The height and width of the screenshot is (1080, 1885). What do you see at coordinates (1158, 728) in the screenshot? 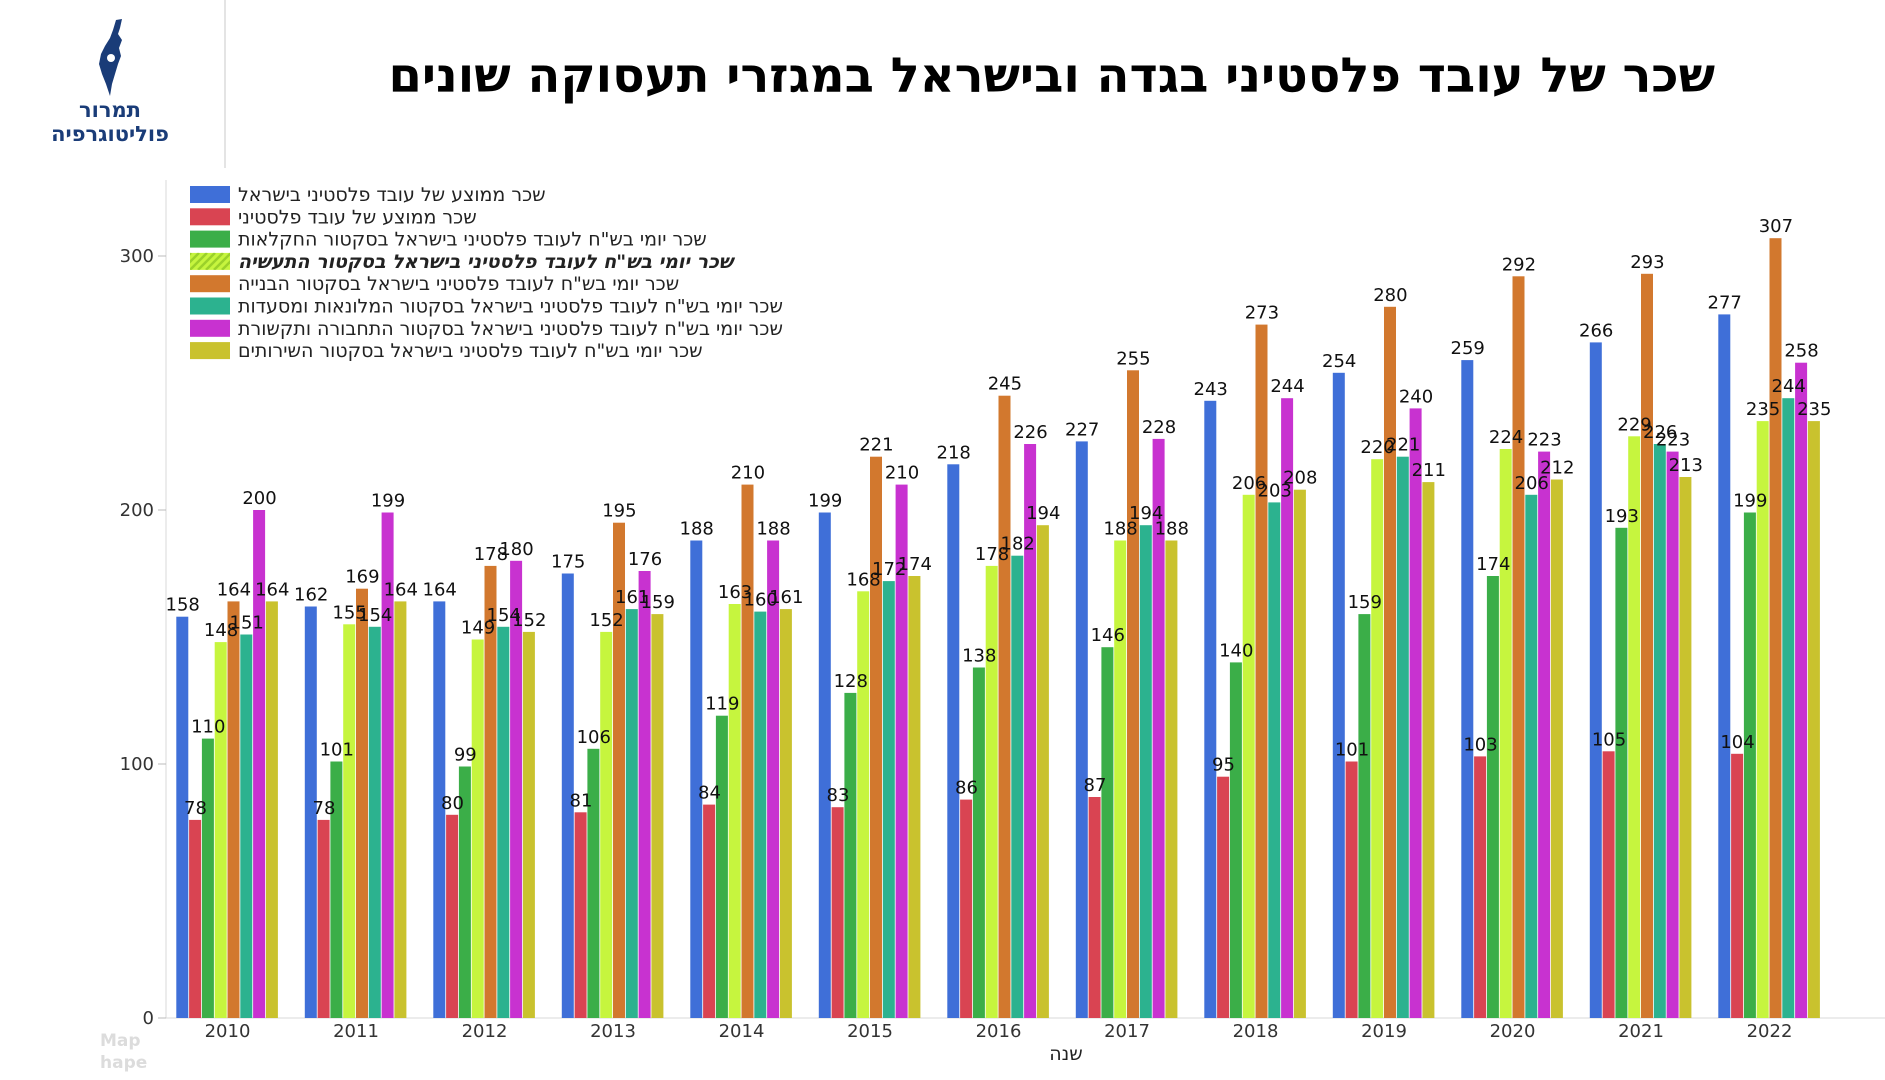
I see `bar-2017-s6` at bounding box center [1158, 728].